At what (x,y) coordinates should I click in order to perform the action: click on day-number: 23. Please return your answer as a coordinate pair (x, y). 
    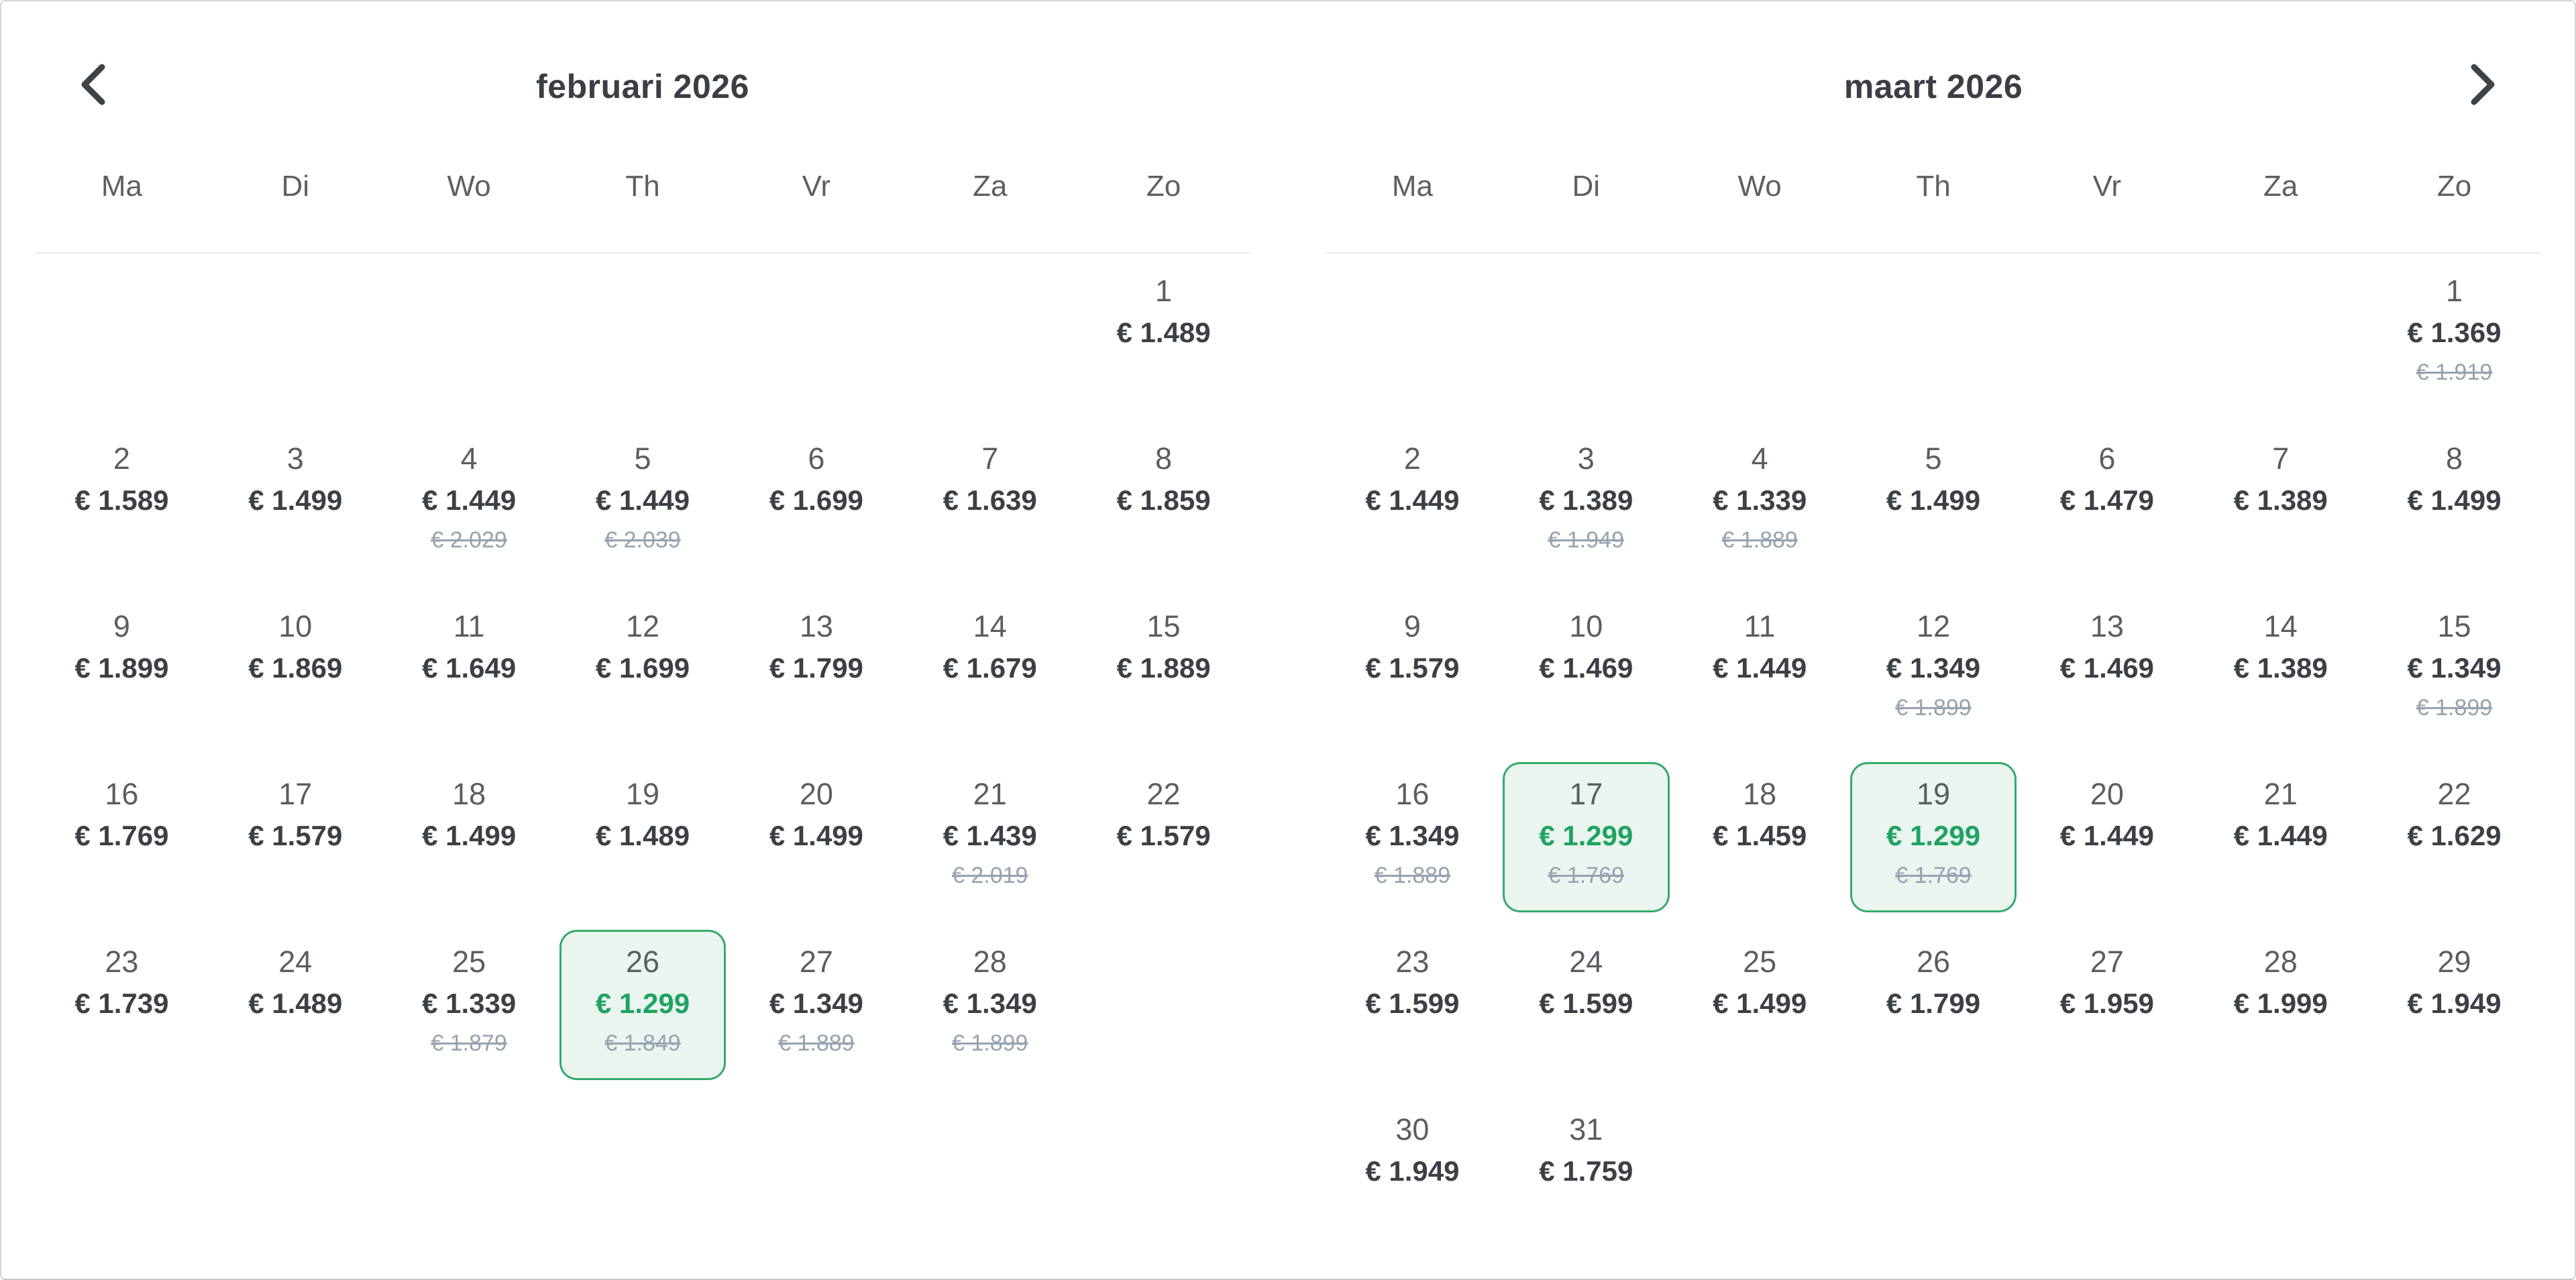
    Looking at the image, I should click on (122, 962).